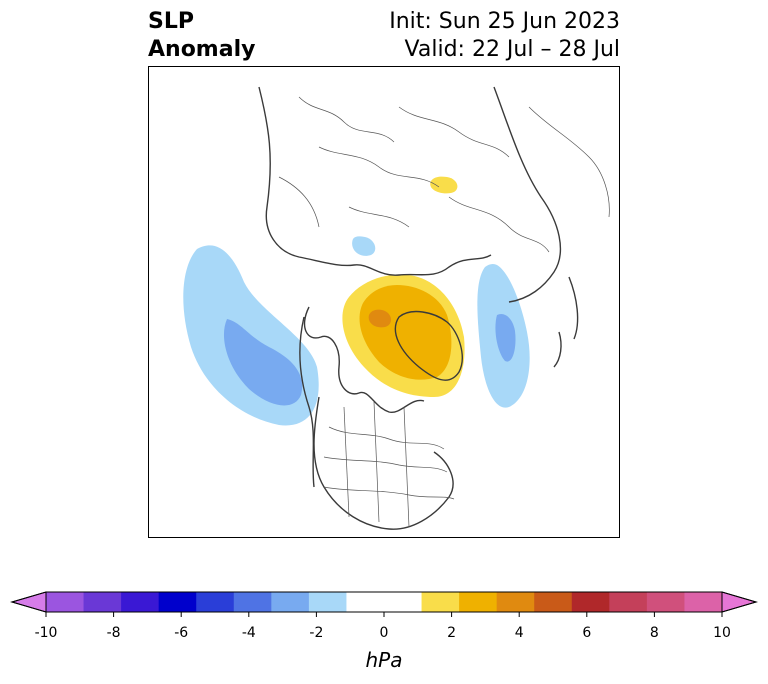  Describe the element at coordinates (722, 633) in the screenshot. I see `colorbar-tick-label: 10` at that location.